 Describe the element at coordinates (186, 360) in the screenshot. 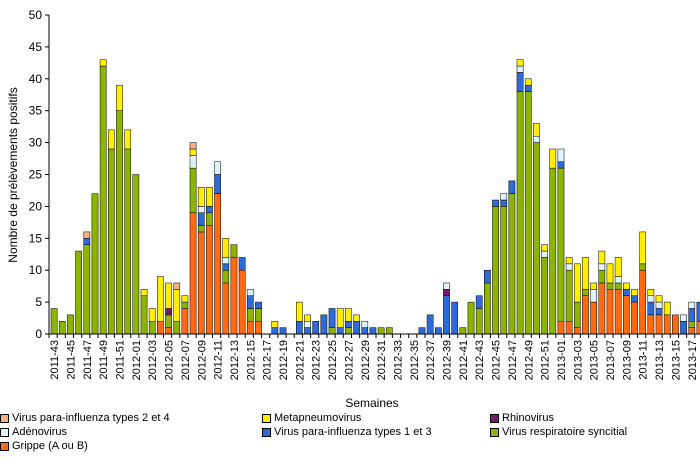

I see `x-tick-label-2012-07: 2012-07` at that location.